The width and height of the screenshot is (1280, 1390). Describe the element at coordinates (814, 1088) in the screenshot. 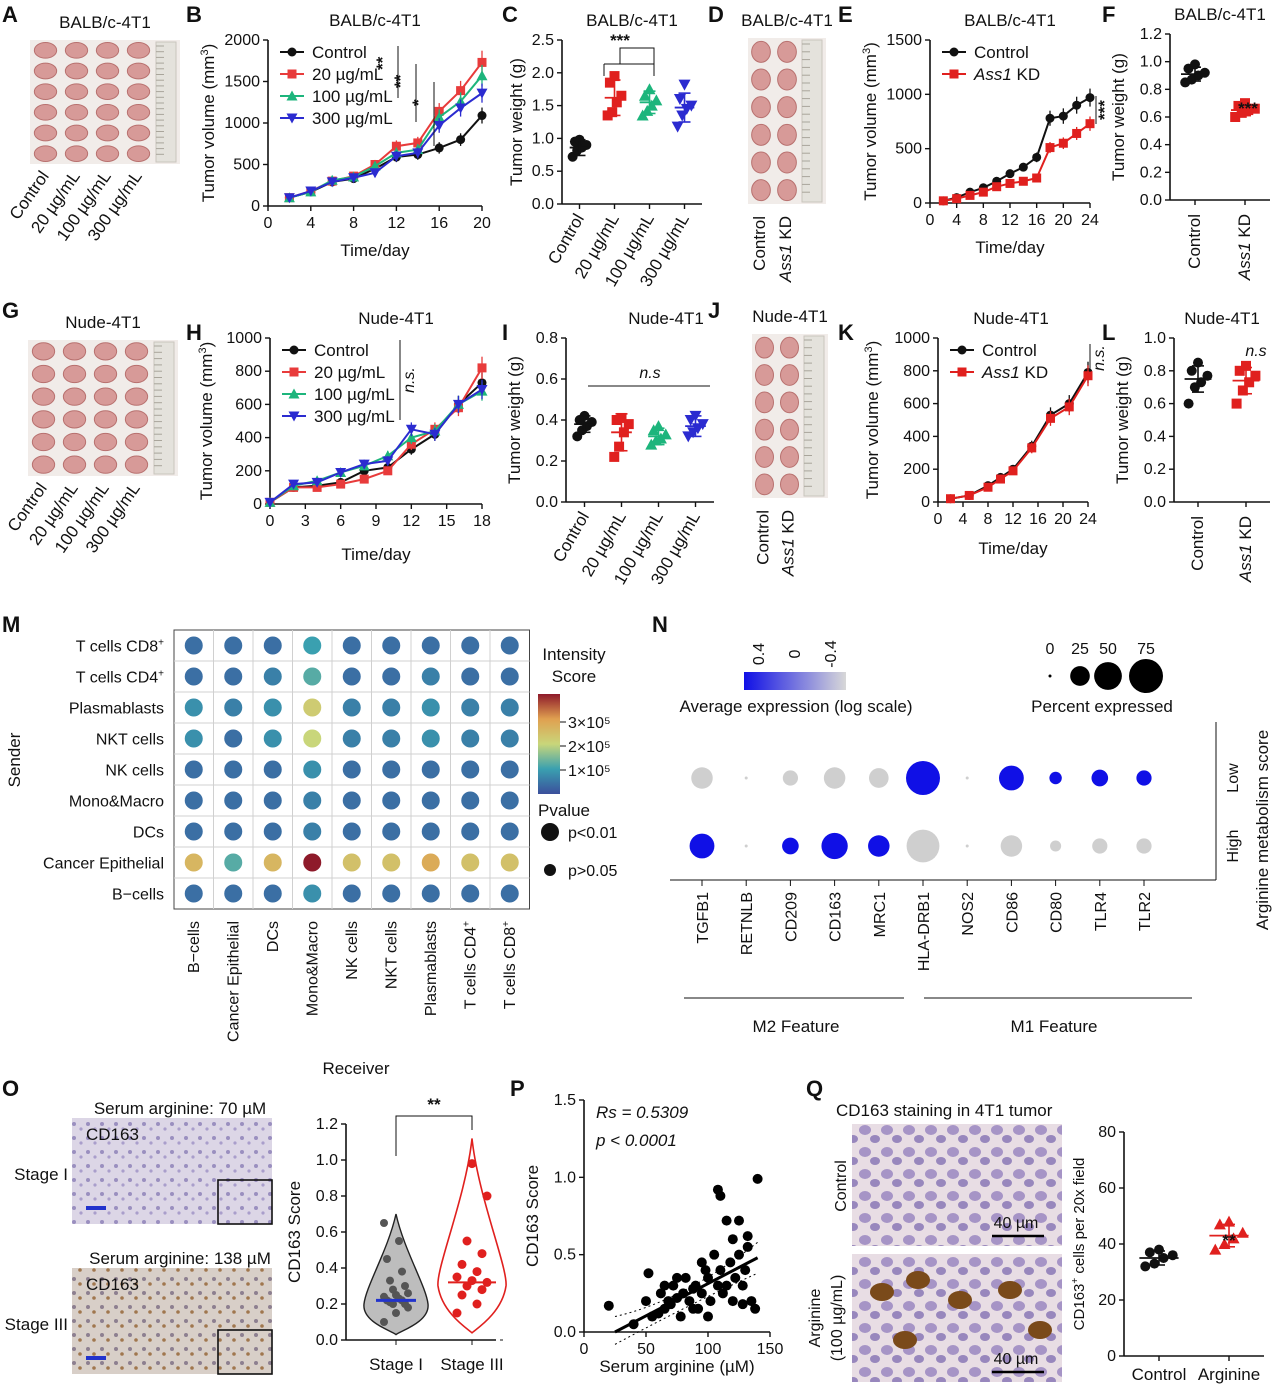

I see `panel-letter-Q: Q` at that location.